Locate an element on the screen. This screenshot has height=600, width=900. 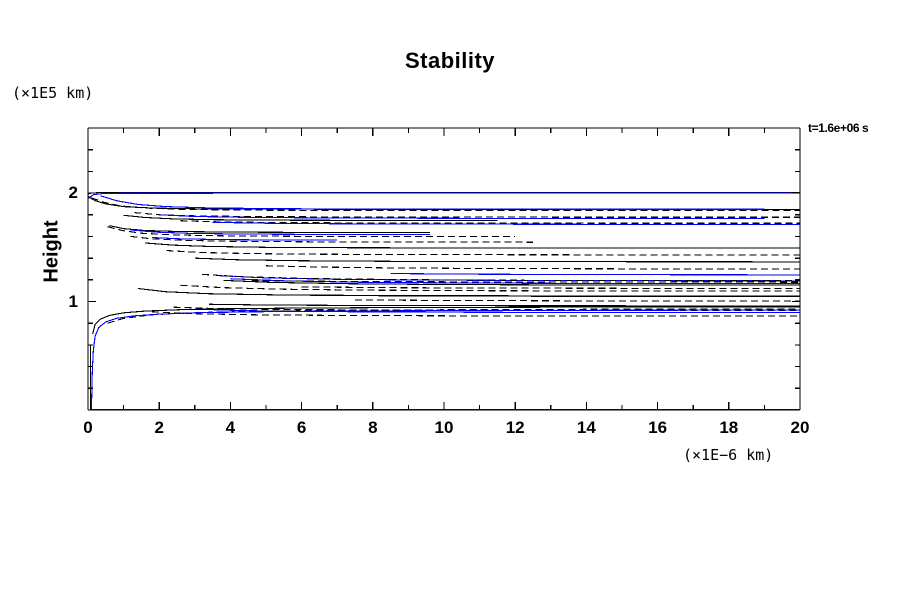
curve-track-15-black-dashed-e is located at coordinates (332, 239).